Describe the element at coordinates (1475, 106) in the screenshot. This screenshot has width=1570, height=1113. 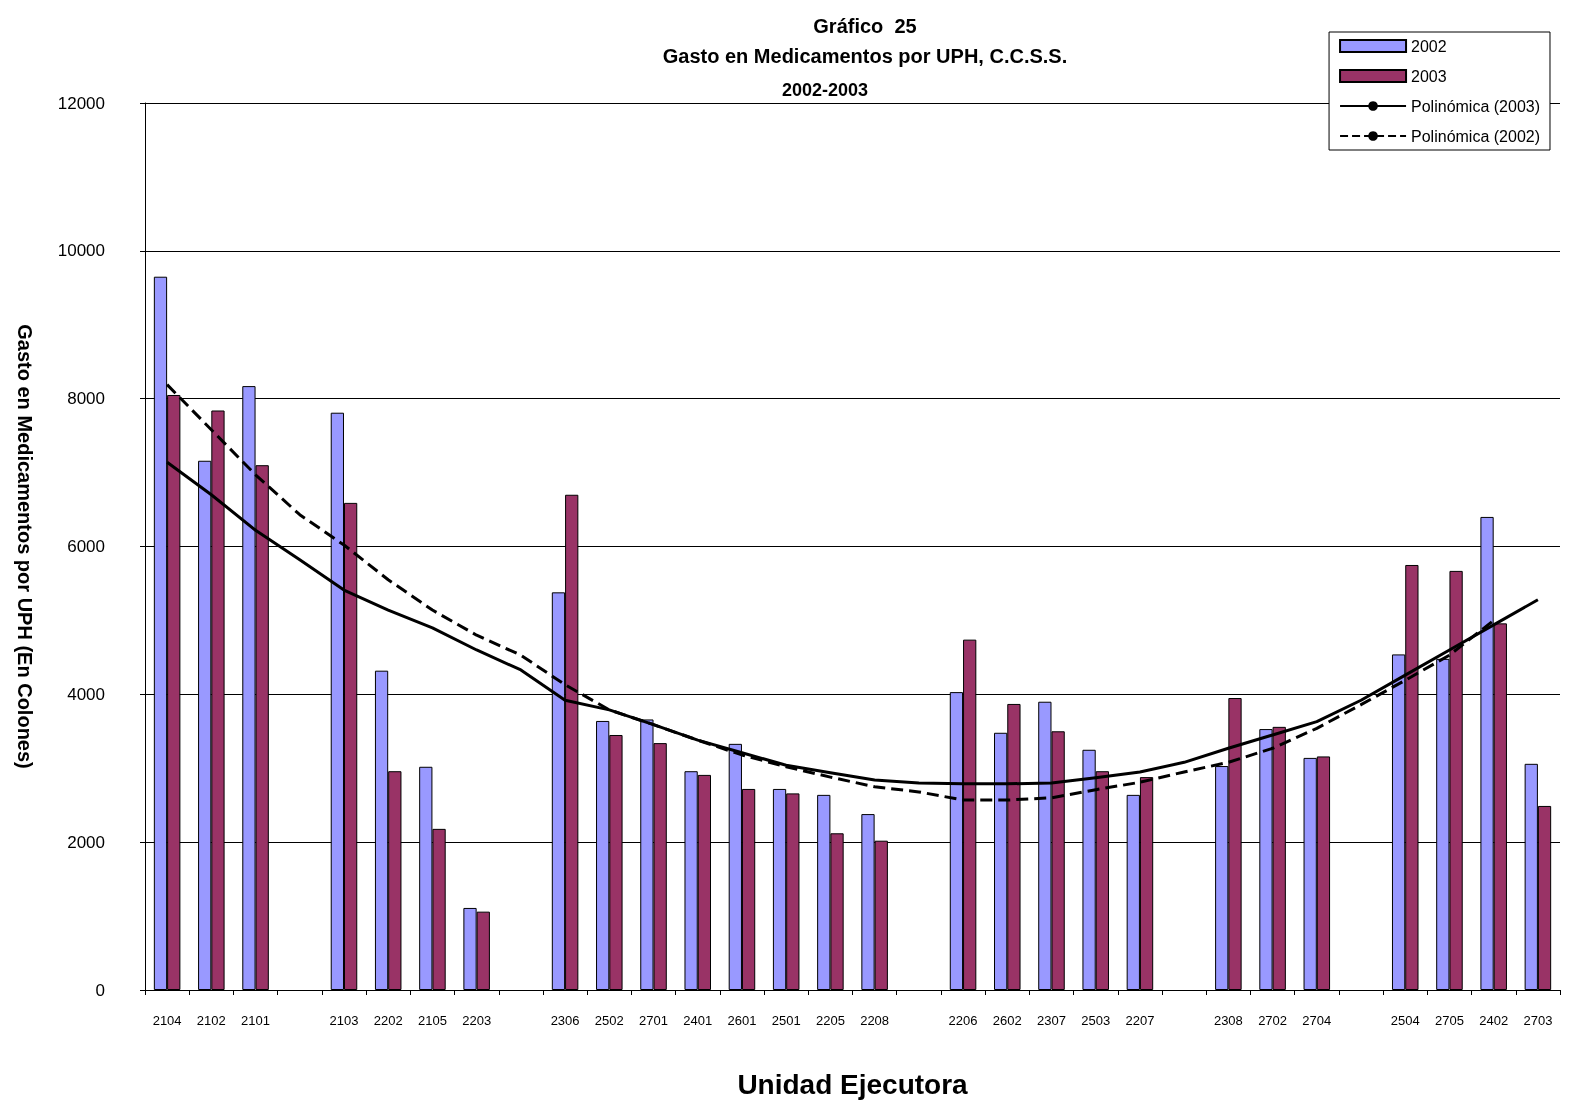
I see `legend-label: Polinómica (2003)` at that location.